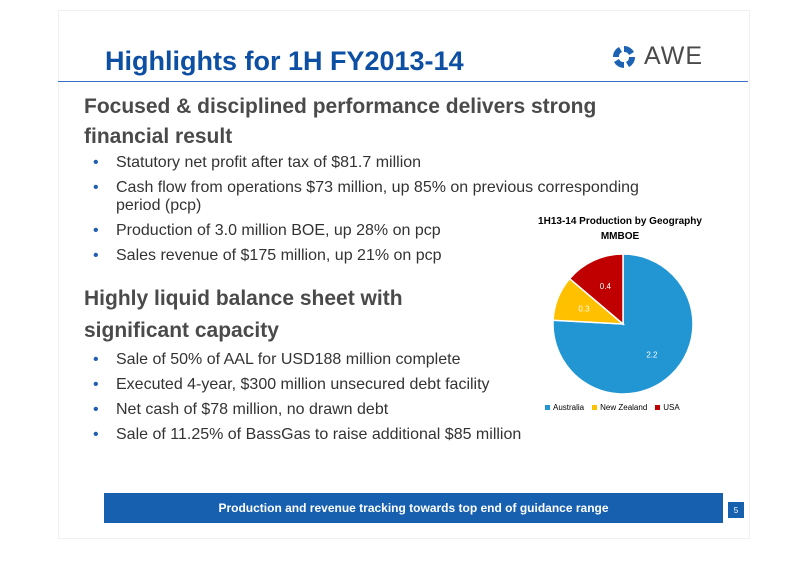 Image resolution: width=800 pixels, height=565 pixels. I want to click on bullet-item: Net cash of $78 million, no drawn debt, so click(307, 410).